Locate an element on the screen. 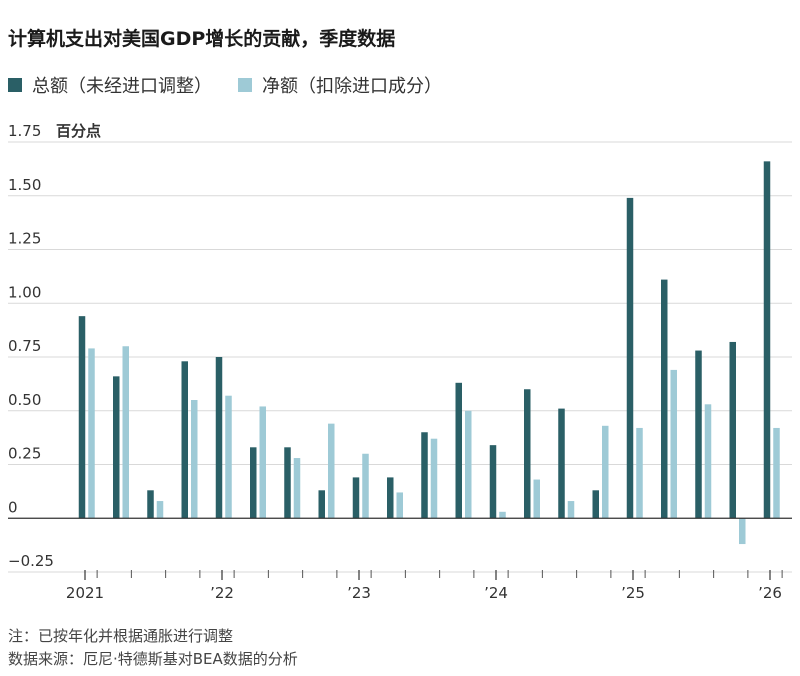 This screenshot has width=800, height=676. source-note: 数据来源：厄尼·特德斯基对BEA数据的分析 is located at coordinates (153, 659).